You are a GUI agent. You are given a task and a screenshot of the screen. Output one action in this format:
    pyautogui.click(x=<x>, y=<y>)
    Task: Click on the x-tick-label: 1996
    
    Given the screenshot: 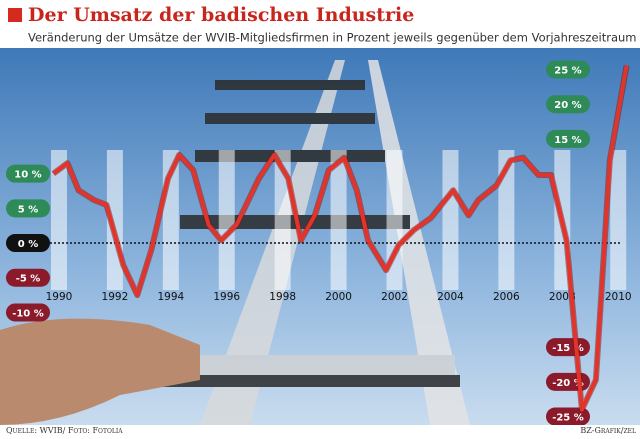 What is the action you would take?
    pyautogui.click(x=226, y=297)
    